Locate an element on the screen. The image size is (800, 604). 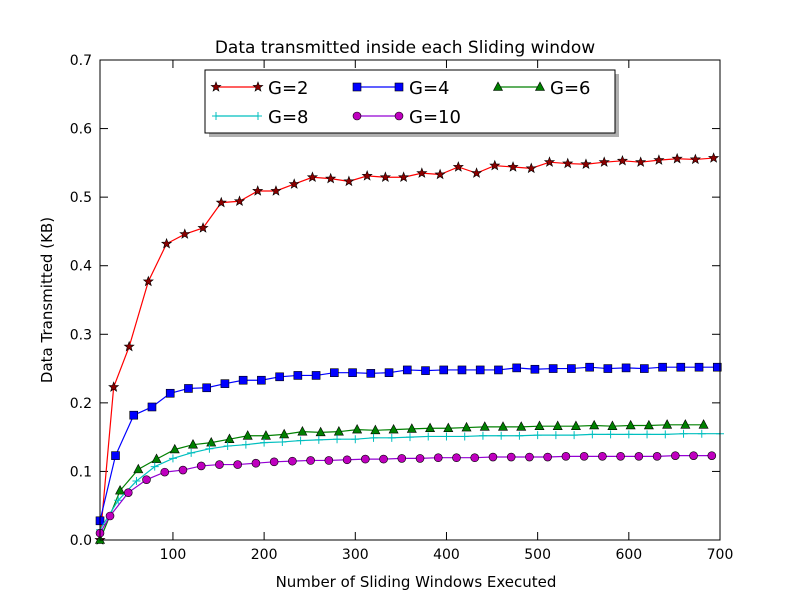
legend-item: G=4 is located at coordinates (400, 88).